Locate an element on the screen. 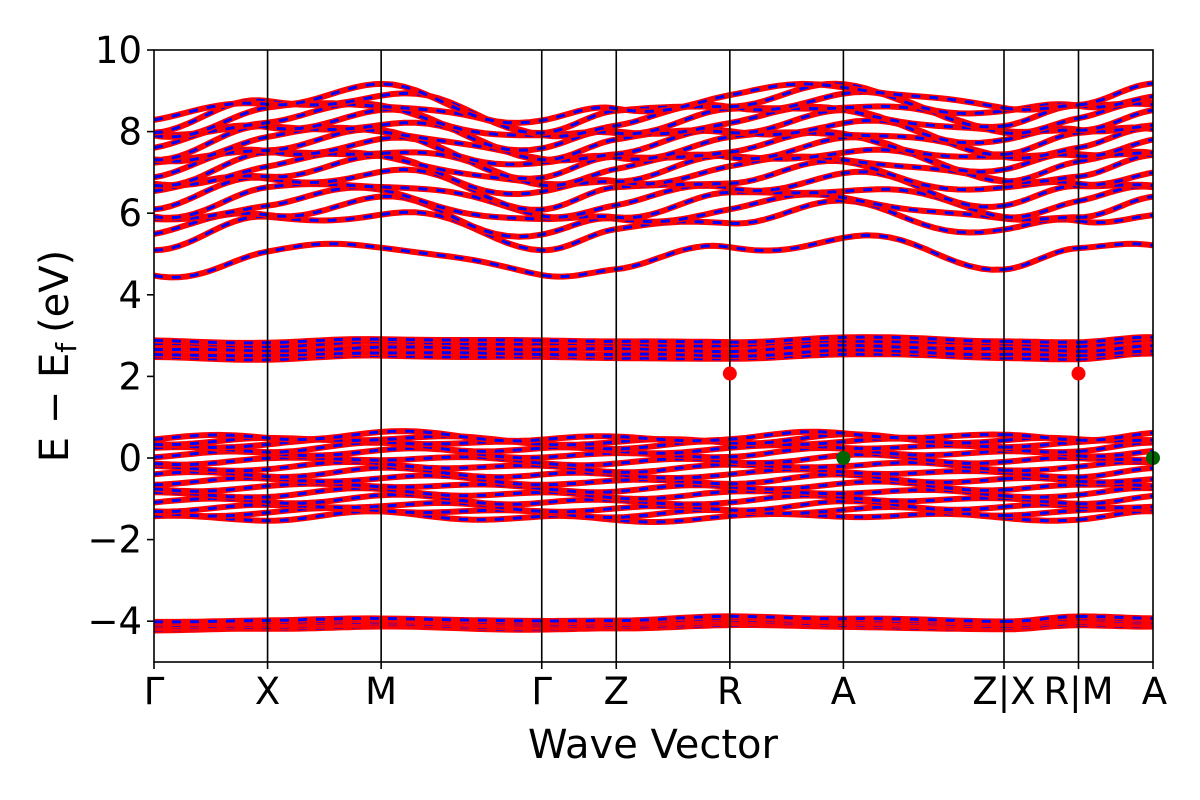 This screenshot has height=800, width=1200. y-axis-title-unit: (eV) is located at coordinates (55, 291).